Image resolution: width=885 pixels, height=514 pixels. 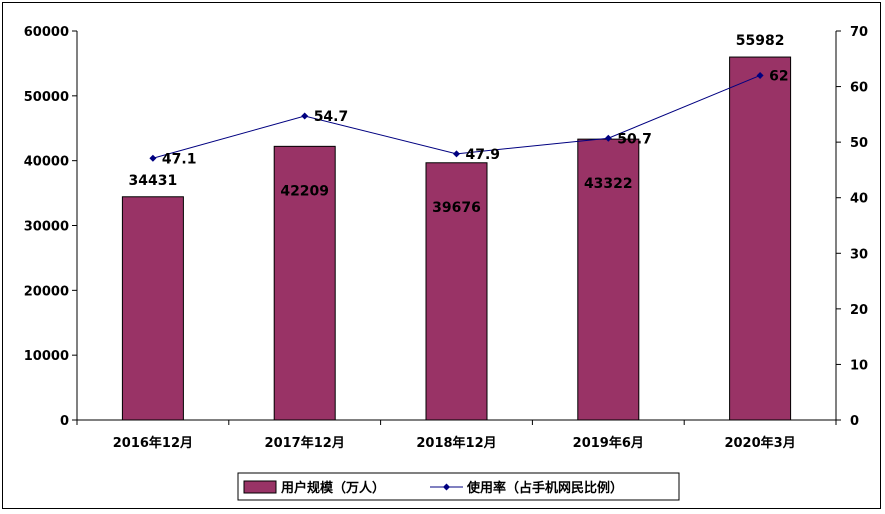 I want to click on legend-line-label: 使用率（占手机网民比例）, so click(x=544, y=488).